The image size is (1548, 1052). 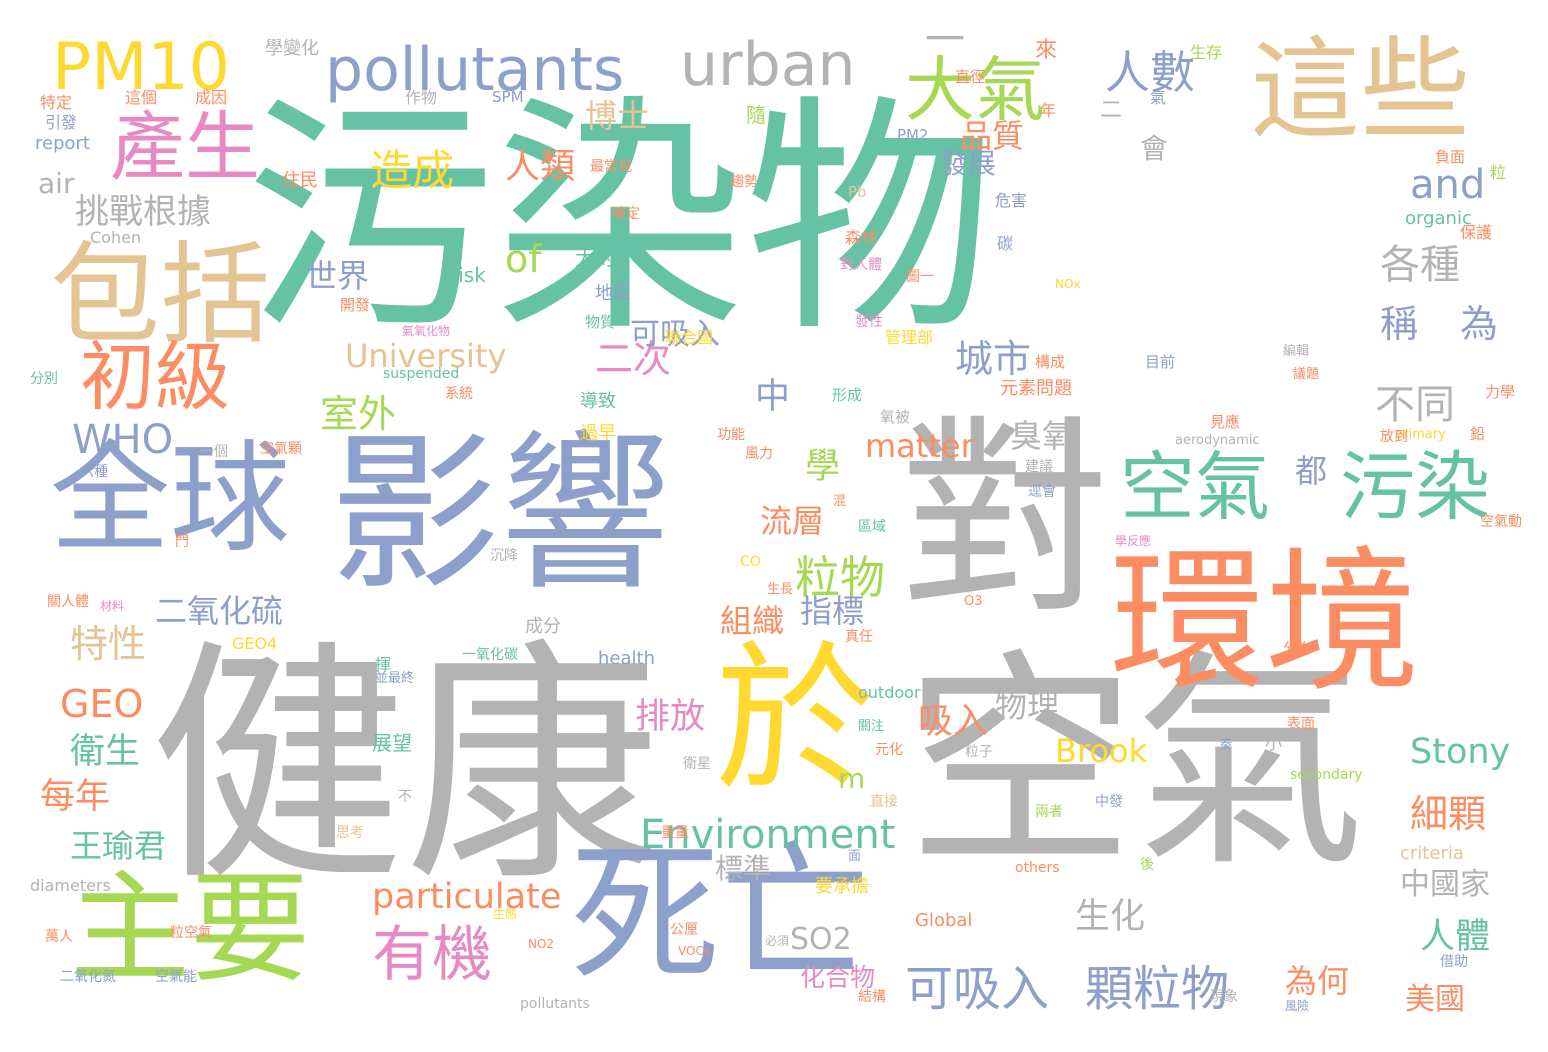 What do you see at coordinates (792, 521) in the screenshot?
I see `cloud-word: 流層` at bounding box center [792, 521].